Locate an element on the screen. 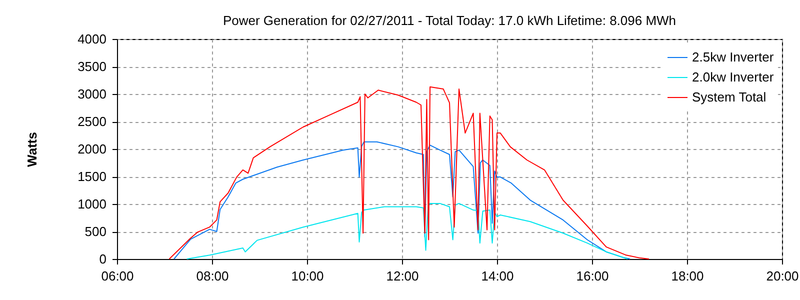 Image resolution: width=800 pixels, height=300 pixels. legend-label: 2.0kw Inverter is located at coordinates (733, 77).